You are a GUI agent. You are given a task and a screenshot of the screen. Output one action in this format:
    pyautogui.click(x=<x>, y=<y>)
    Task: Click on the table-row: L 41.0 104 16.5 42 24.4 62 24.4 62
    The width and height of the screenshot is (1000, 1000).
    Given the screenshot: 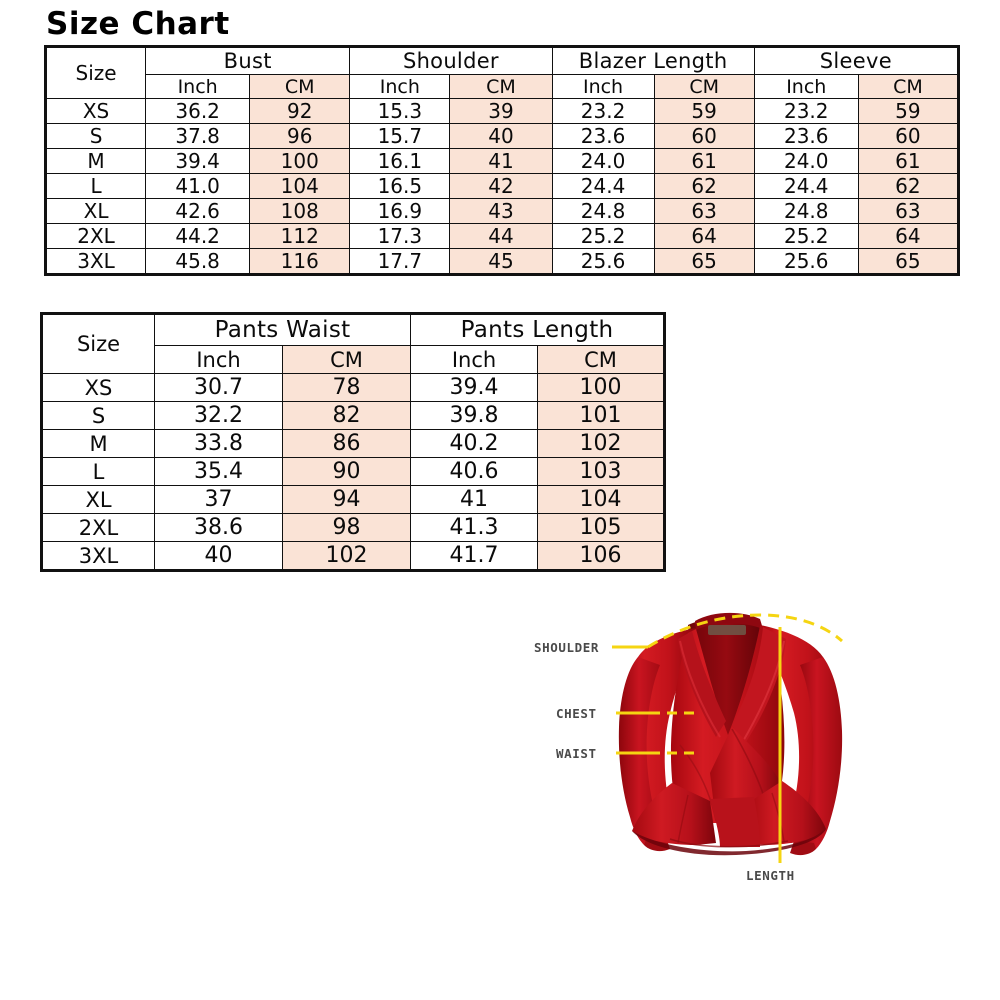 What is the action you would take?
    pyautogui.click(x=502, y=186)
    